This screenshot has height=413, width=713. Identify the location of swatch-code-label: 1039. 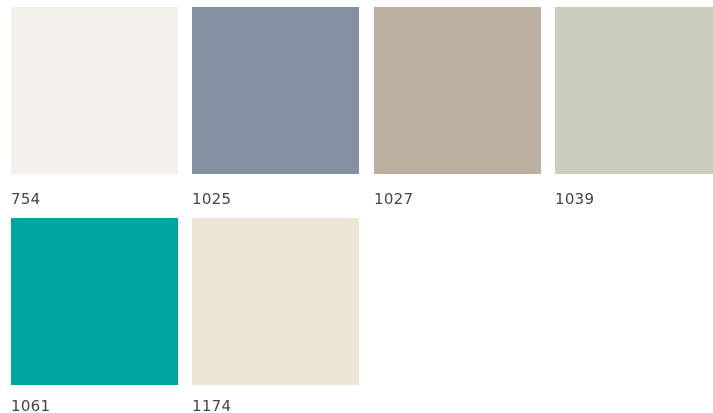
(575, 199).